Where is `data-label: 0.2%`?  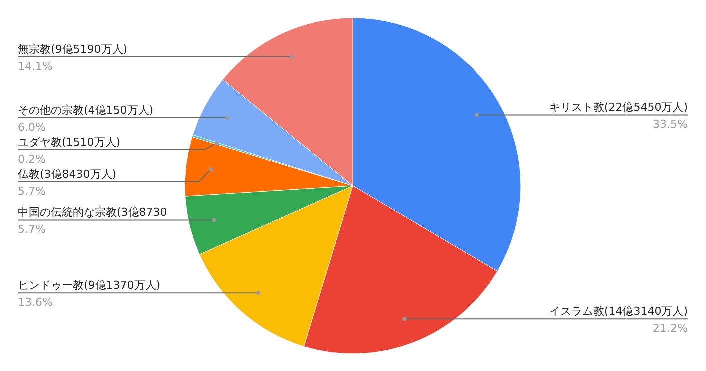
data-label: 0.2% is located at coordinates (32, 159).